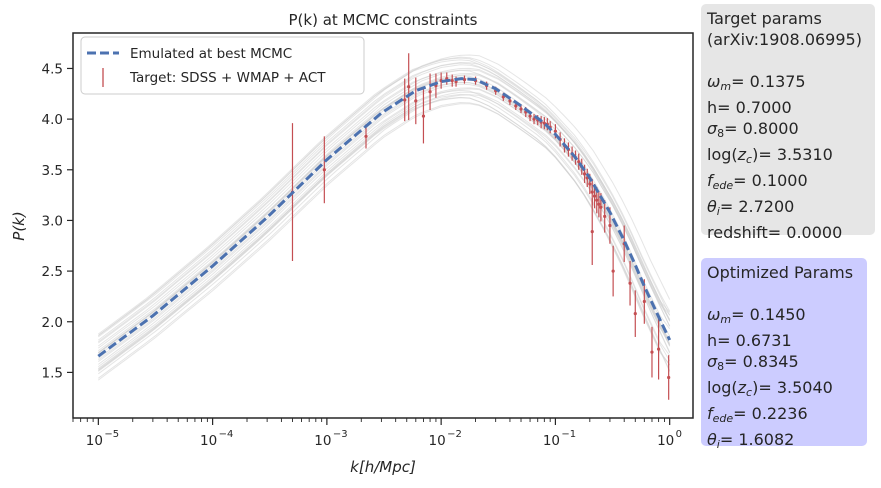 Image resolution: width=881 pixels, height=488 pixels. Describe the element at coordinates (52, 373) in the screenshot. I see `y-tick-label: 1.5` at that location.